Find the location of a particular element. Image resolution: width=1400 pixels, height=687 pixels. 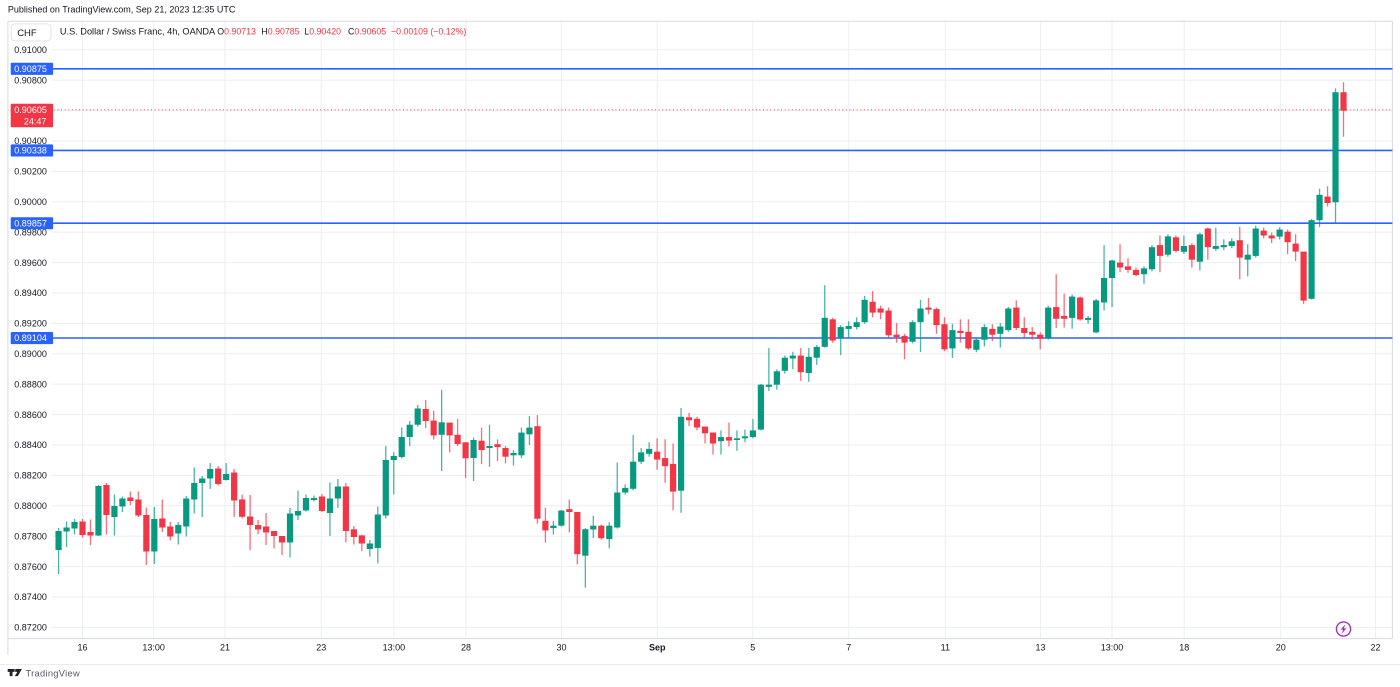

svg-text: 5 is located at coordinates (752, 648).